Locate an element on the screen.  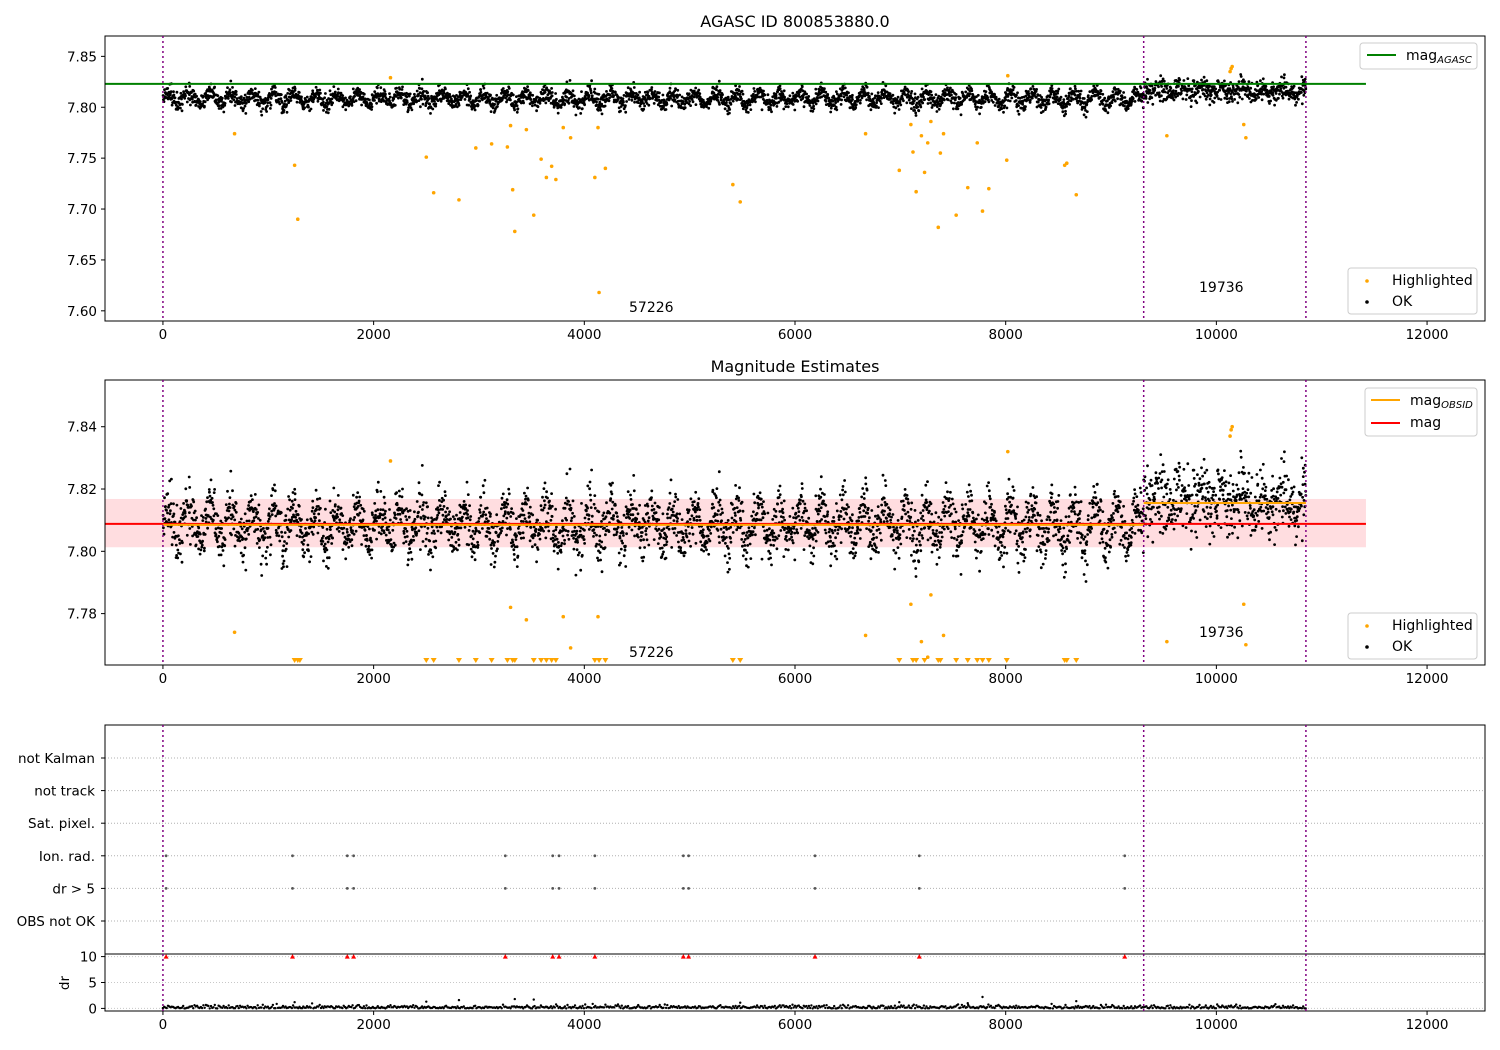
panel-1-title: AGASC ID 800853880.0 is located at coordinates (794, 21).